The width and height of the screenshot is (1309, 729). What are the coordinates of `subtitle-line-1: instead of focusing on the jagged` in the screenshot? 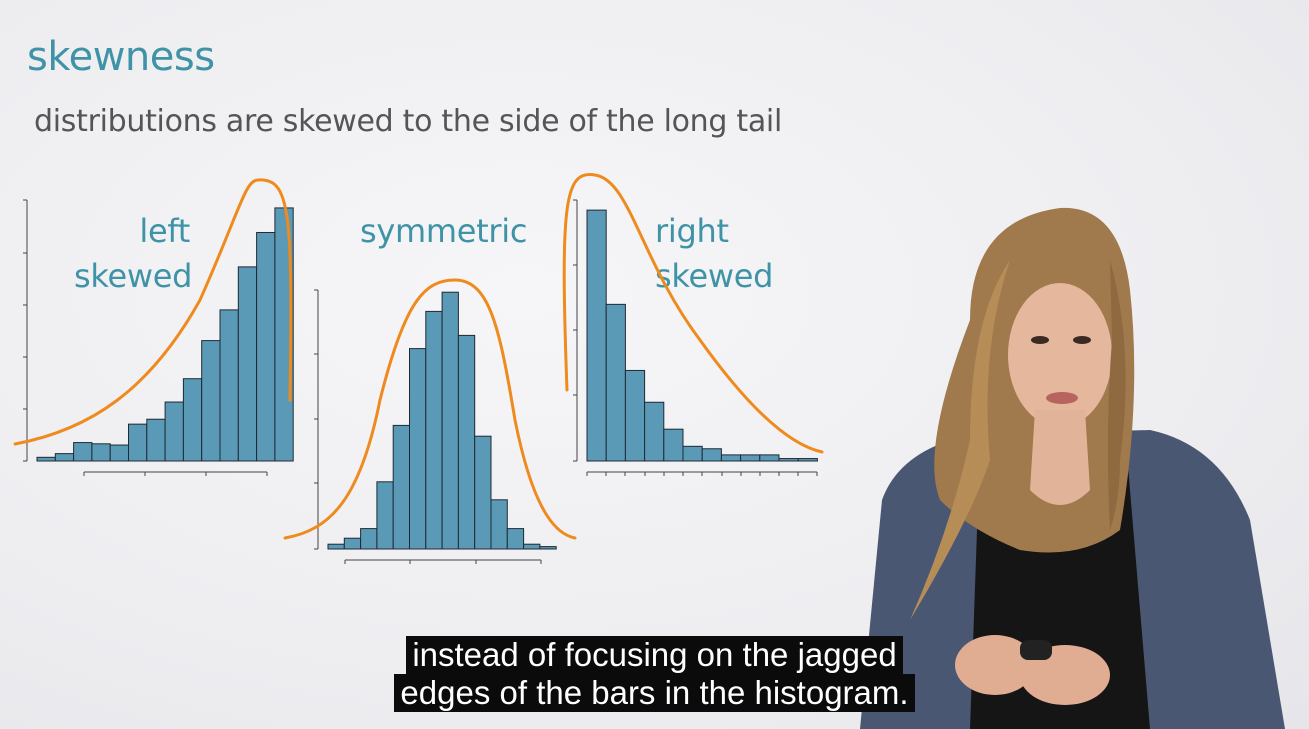 It's located at (654, 655).